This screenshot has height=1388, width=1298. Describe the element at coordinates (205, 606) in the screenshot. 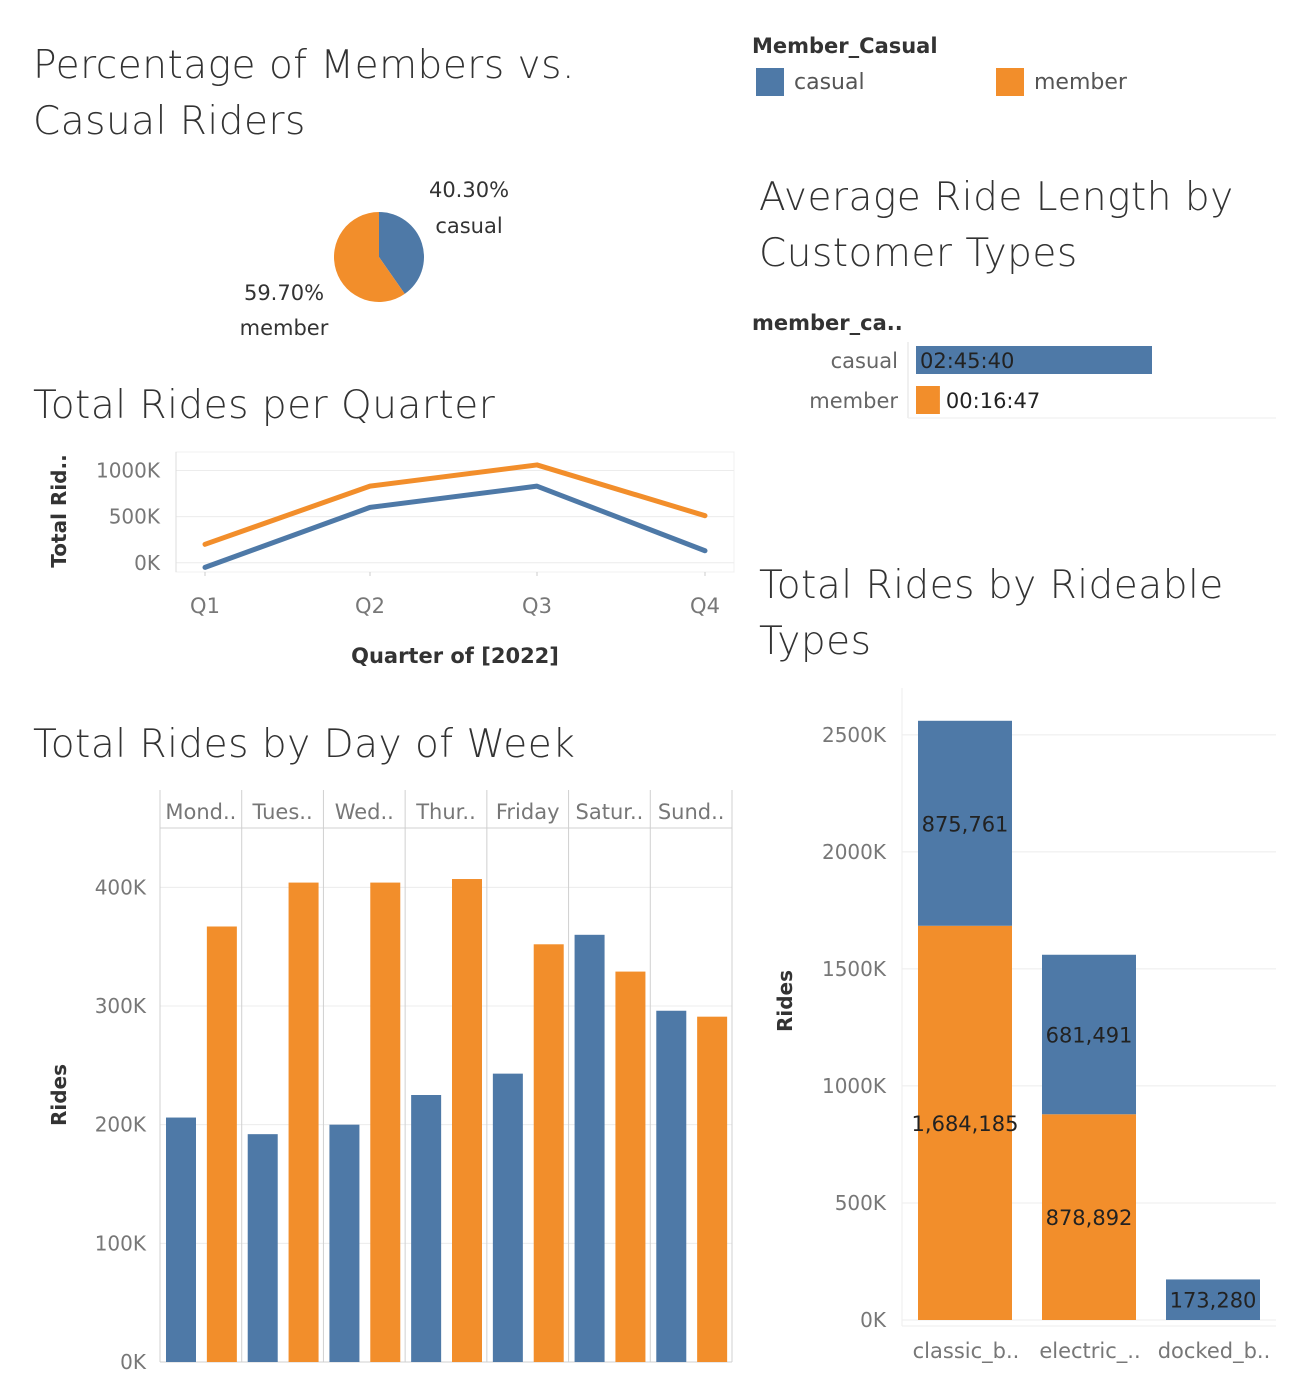

I see `quarter-xtick-label: Q1` at that location.